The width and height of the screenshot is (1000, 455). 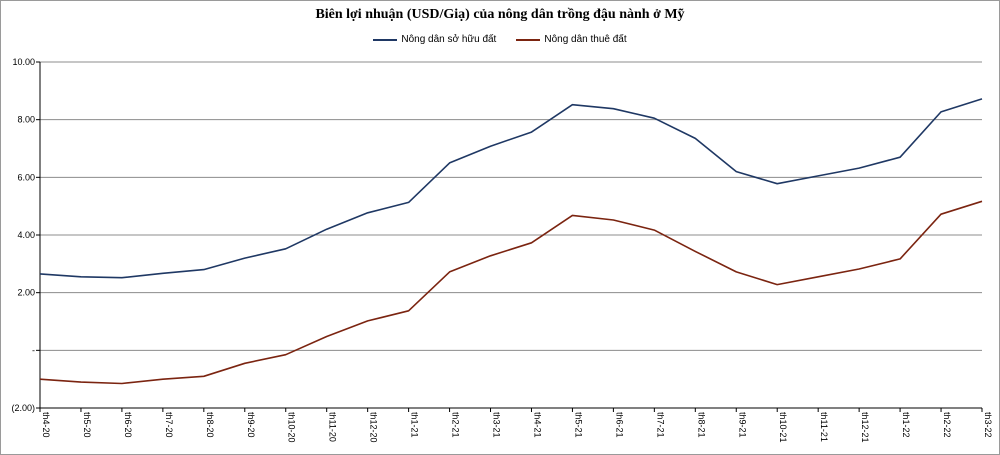 I want to click on x-tick-label: th1-21, so click(x=415, y=425).